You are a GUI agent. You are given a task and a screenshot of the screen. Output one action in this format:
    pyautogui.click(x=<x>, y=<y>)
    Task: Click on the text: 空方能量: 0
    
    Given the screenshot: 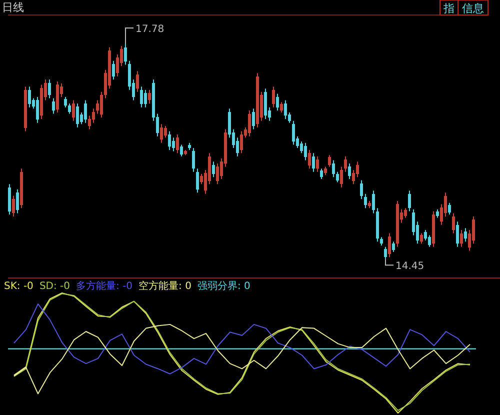 What is the action you would take?
    pyautogui.click(x=165, y=286)
    